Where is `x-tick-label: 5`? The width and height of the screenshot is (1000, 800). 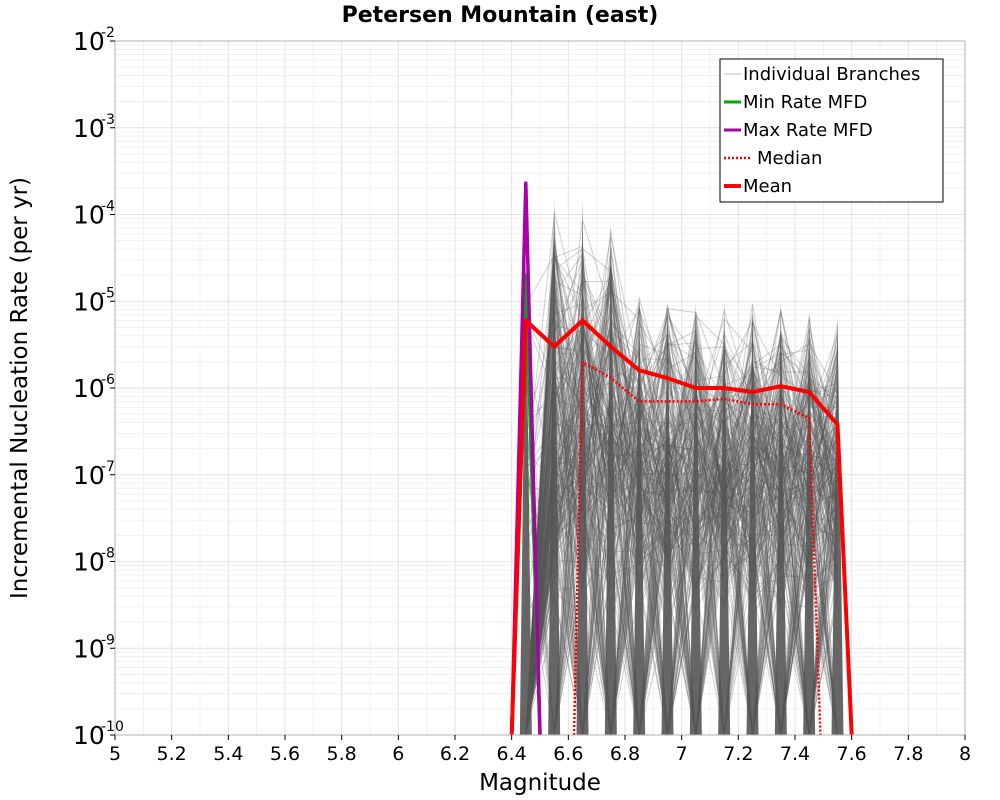 x-tick-label: 5 is located at coordinates (115, 754).